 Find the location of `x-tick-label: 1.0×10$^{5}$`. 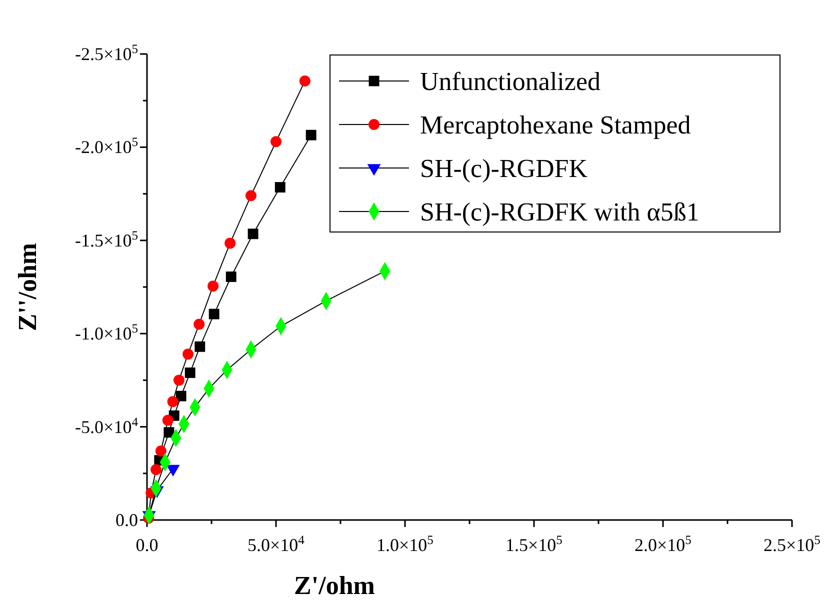

x-tick-label: 1.0×10$^{5}$ is located at coordinates (405, 544).